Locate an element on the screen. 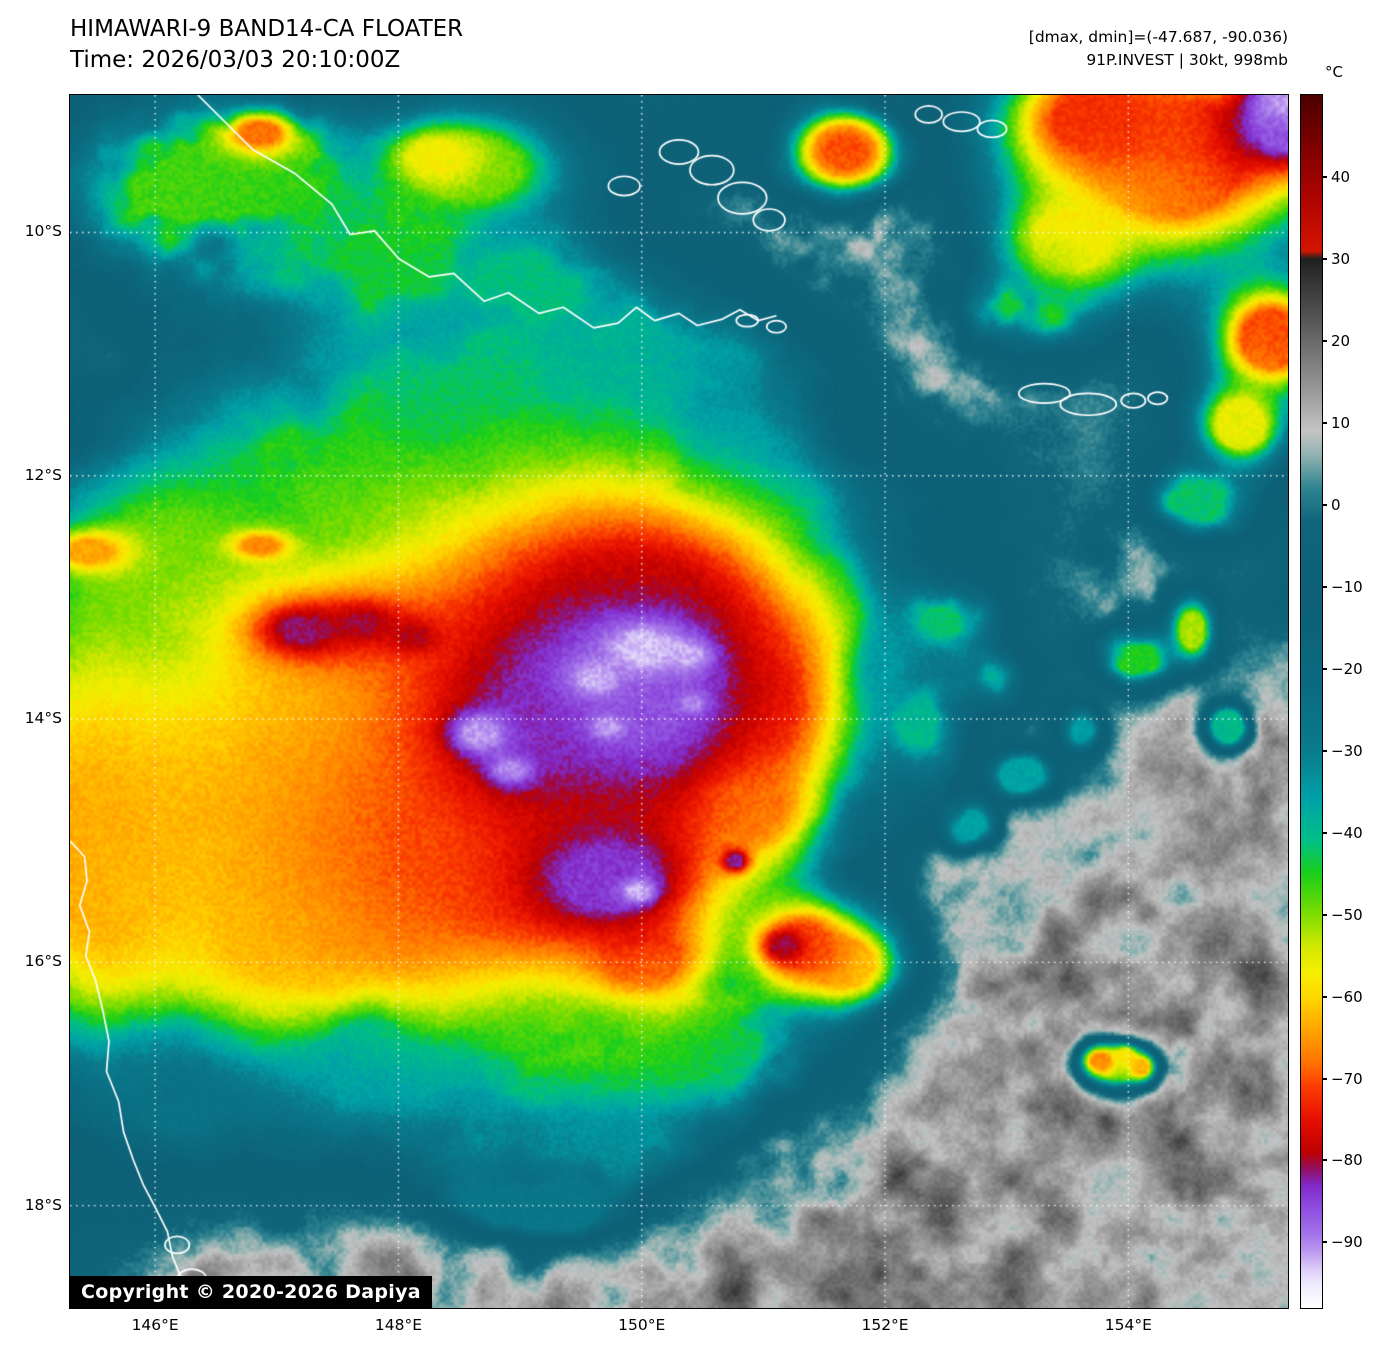 This screenshot has width=1388, height=1359. colorbar-tick-label: −40 is located at coordinates (1347, 832).